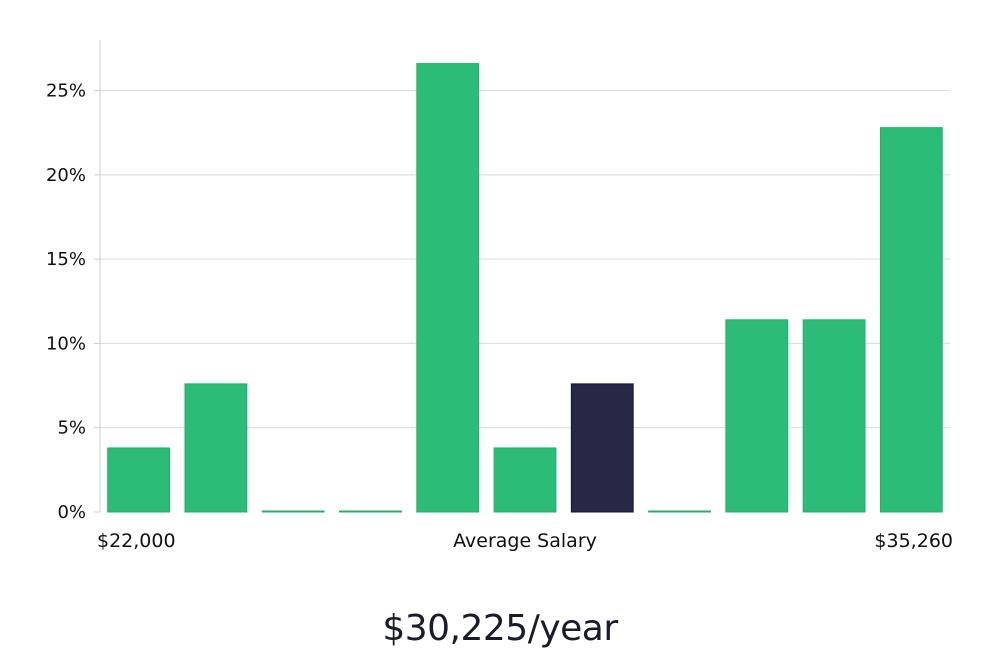 This screenshot has width=1000, height=660. What do you see at coordinates (66, 259) in the screenshot?
I see `y-tick-label: 15%` at bounding box center [66, 259].